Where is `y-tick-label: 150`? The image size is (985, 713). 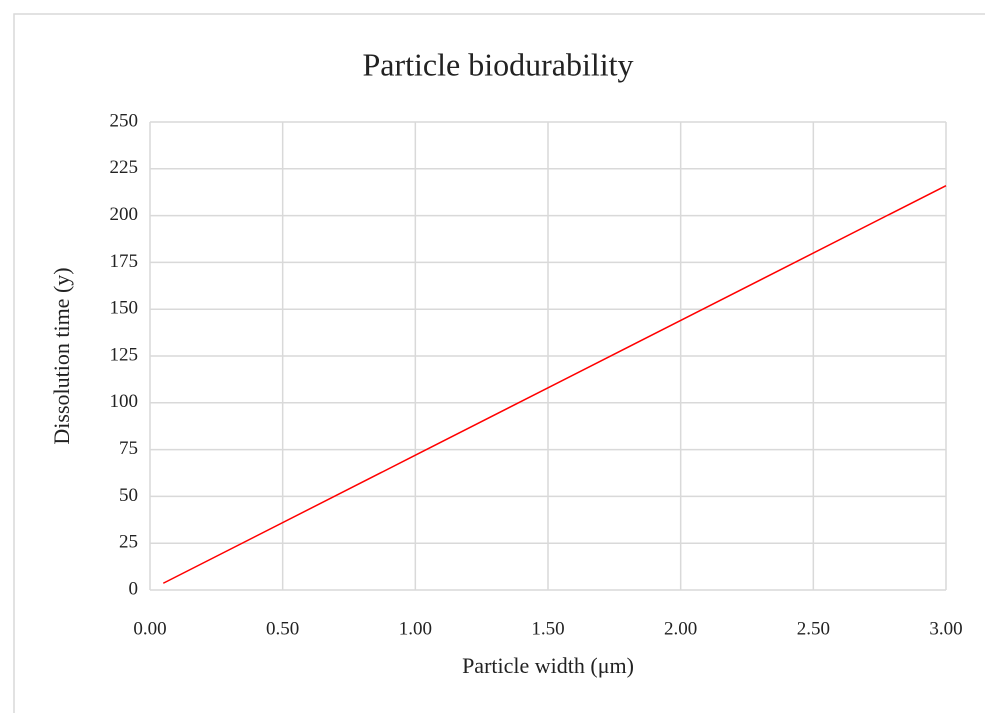 y-tick-label: 150 is located at coordinates (124, 308).